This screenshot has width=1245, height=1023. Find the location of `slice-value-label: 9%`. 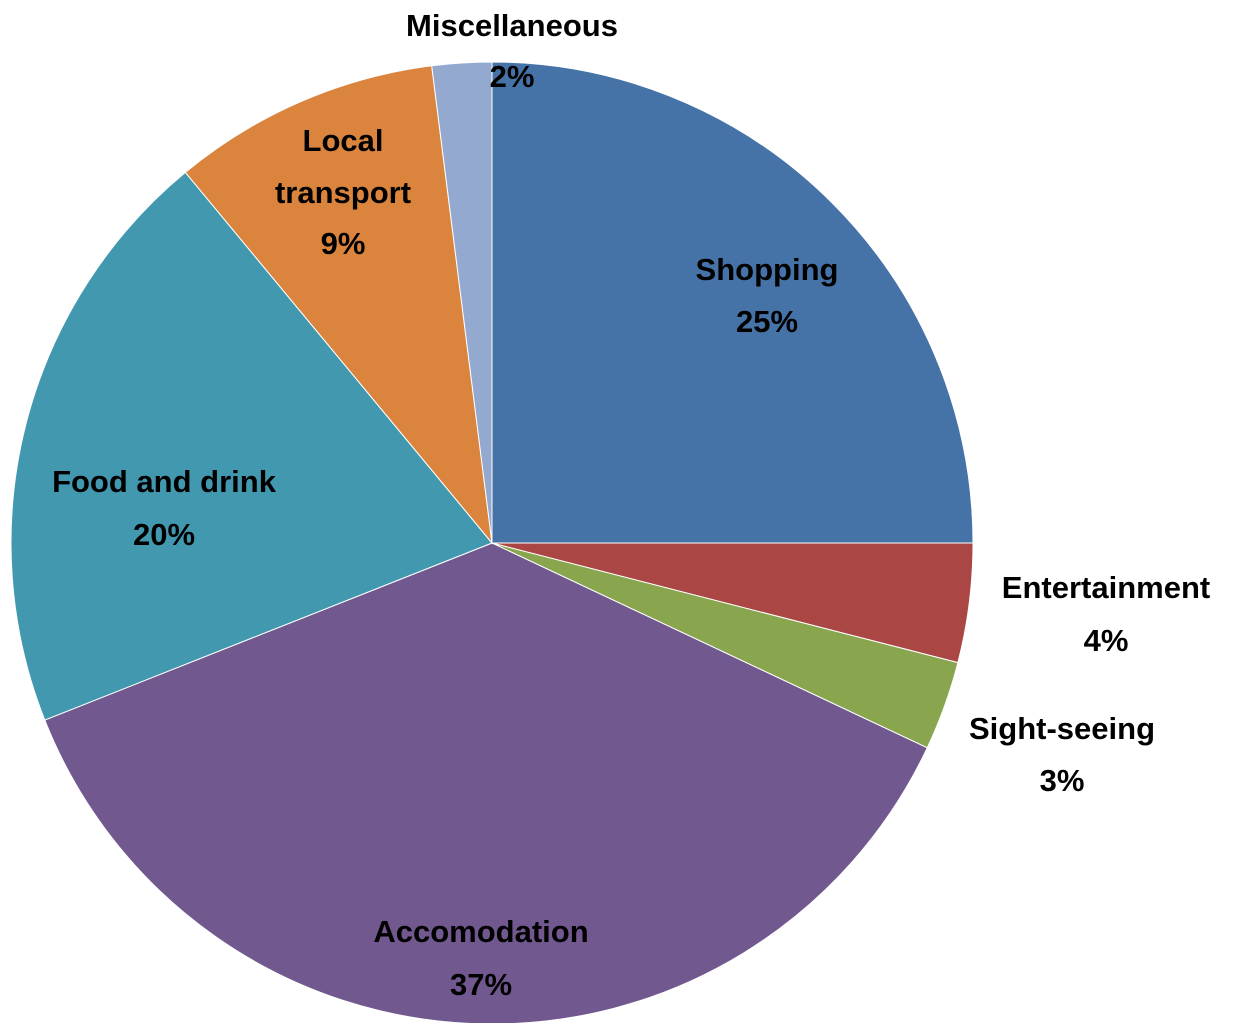

slice-value-label: 9% is located at coordinates (343, 243).